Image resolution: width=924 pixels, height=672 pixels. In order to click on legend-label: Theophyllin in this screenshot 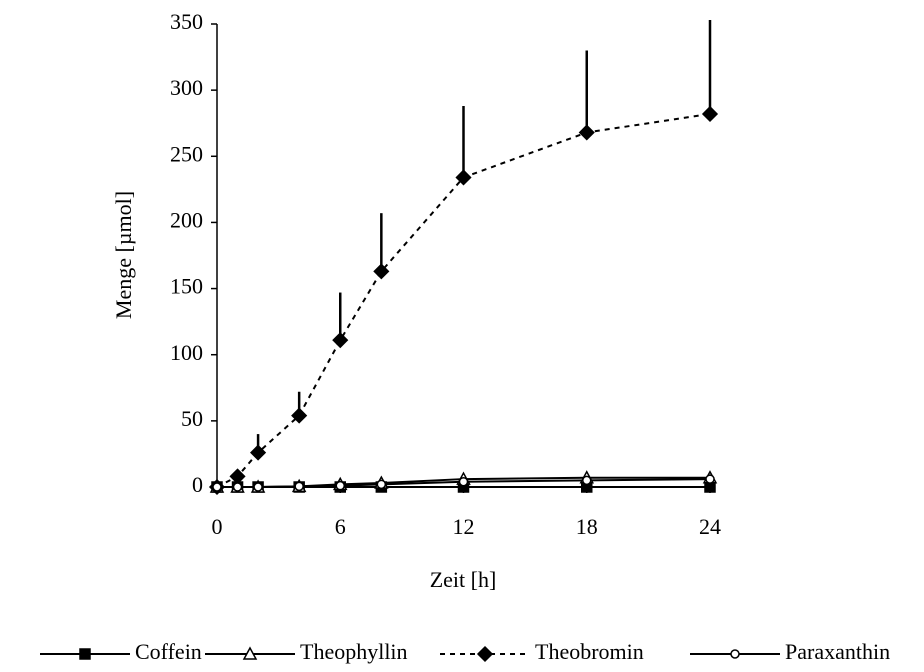, I will do `click(354, 651)`.